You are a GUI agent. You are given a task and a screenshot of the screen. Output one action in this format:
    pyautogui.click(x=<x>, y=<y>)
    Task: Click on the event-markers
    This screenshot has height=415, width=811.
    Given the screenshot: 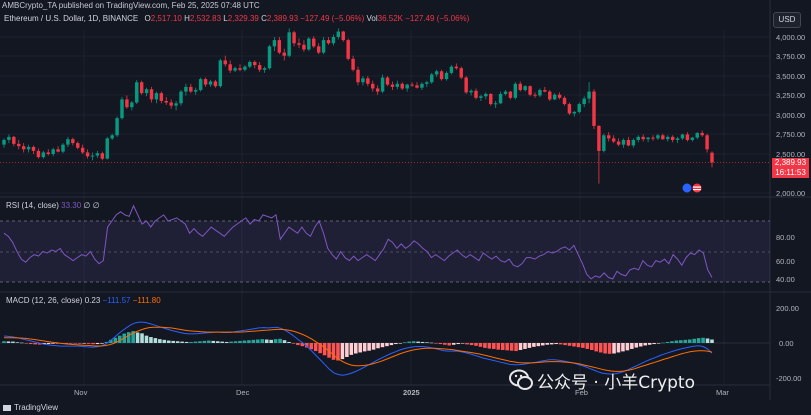 What is the action you would take?
    pyautogui.click(x=692, y=188)
    